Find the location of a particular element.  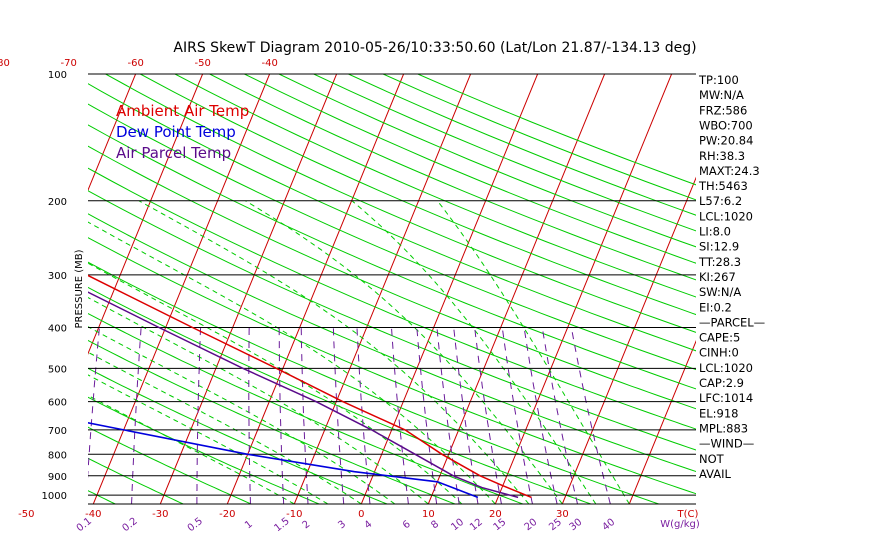

pressure-tick-label: 200 is located at coordinates (57, 202).